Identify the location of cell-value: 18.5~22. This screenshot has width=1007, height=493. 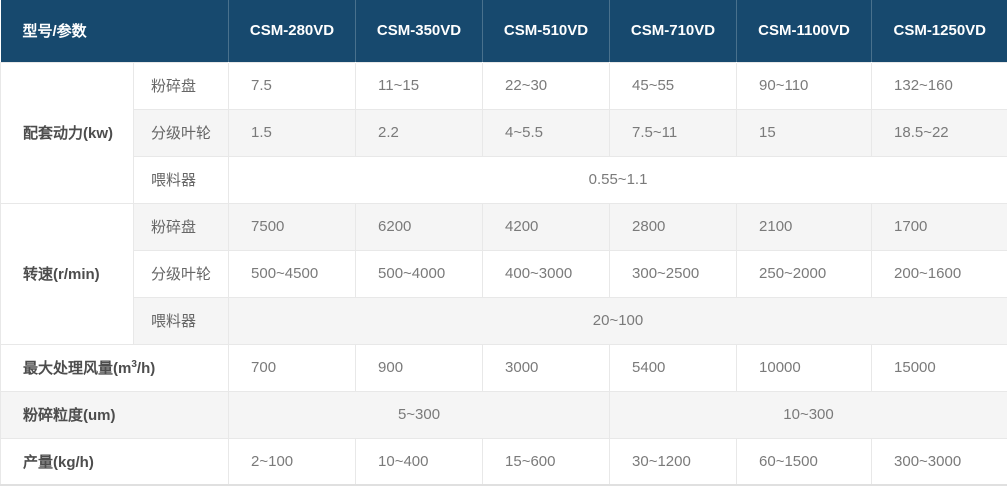
(939, 132).